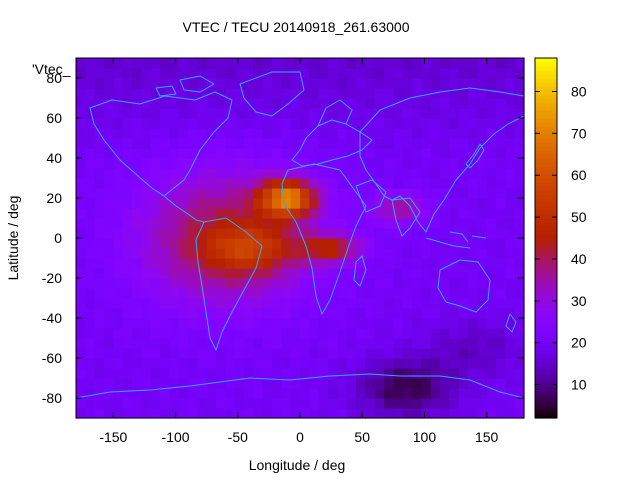 This screenshot has width=640, height=480. What do you see at coordinates (360, 271) in the screenshot?
I see `madagascar-outline` at bounding box center [360, 271].